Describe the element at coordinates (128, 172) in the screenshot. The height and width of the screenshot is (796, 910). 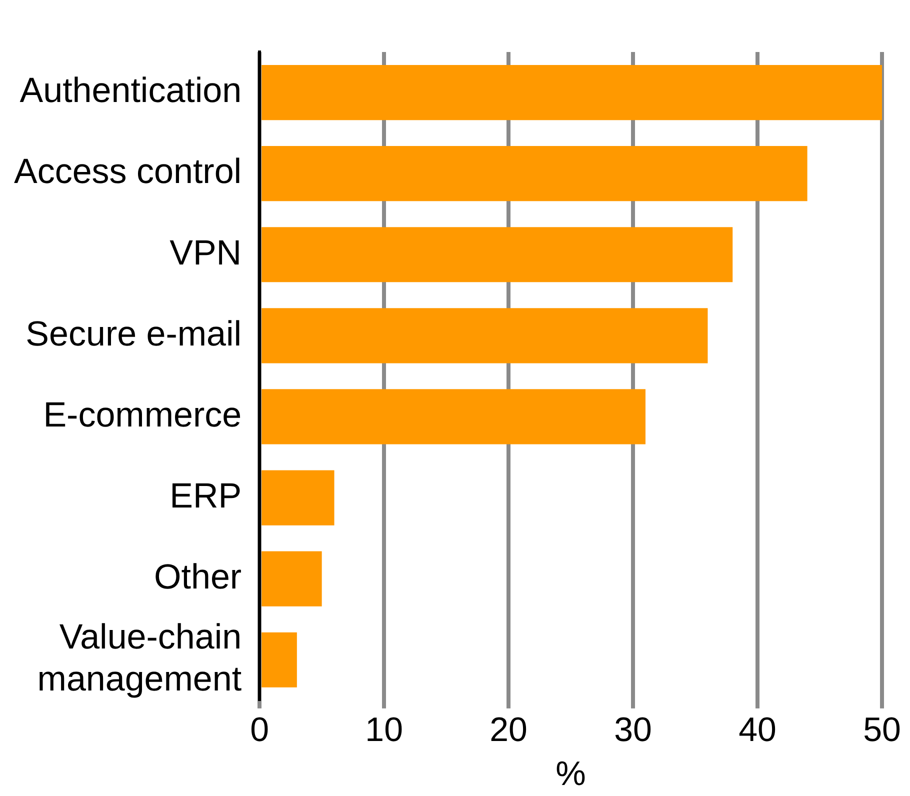
I see `y-tick-label: Access control` at that location.